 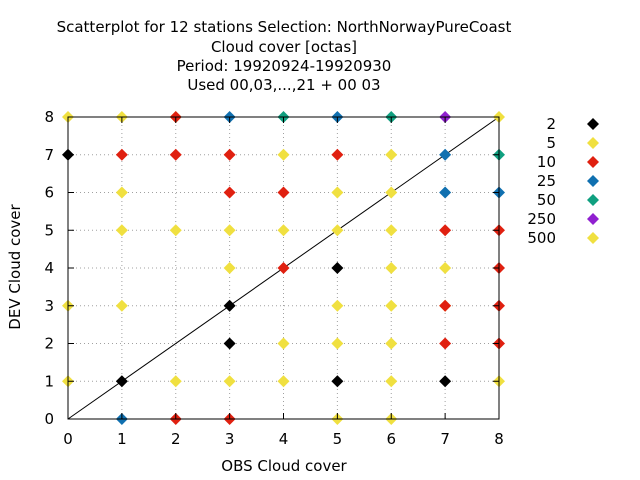 I want to click on y-tick-label-7: 7, so click(x=49, y=155).